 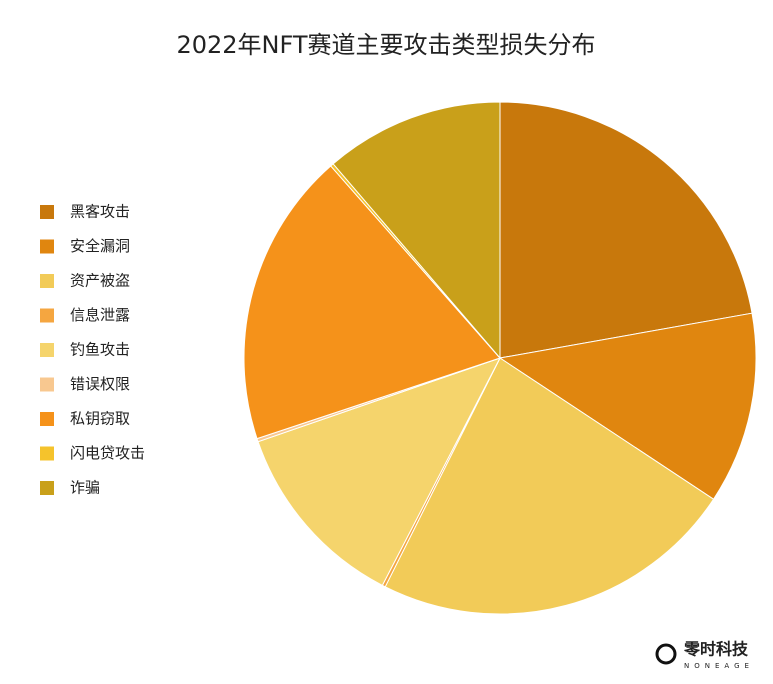 I want to click on legend-label: 信息泄露, so click(x=100, y=315).